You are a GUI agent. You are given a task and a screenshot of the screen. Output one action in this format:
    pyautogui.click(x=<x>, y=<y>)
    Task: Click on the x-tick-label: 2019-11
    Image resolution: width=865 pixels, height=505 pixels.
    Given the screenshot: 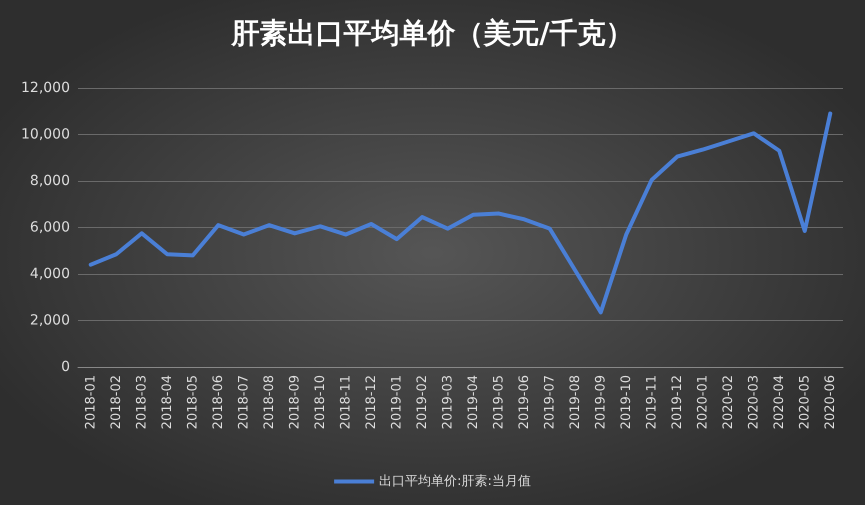 What is the action you would take?
    pyautogui.click(x=652, y=402)
    